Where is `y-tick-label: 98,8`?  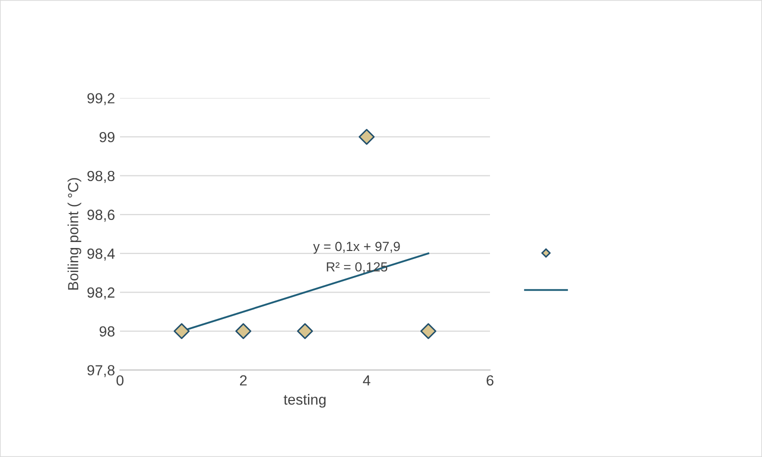 y-tick-label: 98,8 is located at coordinates (101, 176).